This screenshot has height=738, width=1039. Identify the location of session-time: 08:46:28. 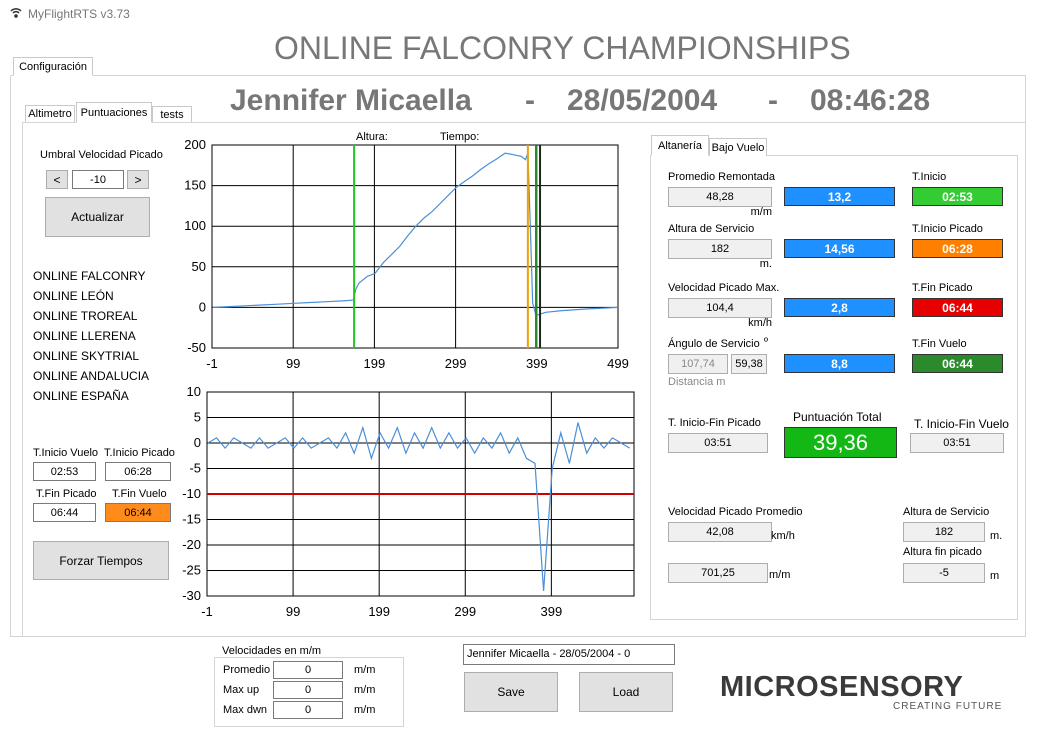
(870, 100).